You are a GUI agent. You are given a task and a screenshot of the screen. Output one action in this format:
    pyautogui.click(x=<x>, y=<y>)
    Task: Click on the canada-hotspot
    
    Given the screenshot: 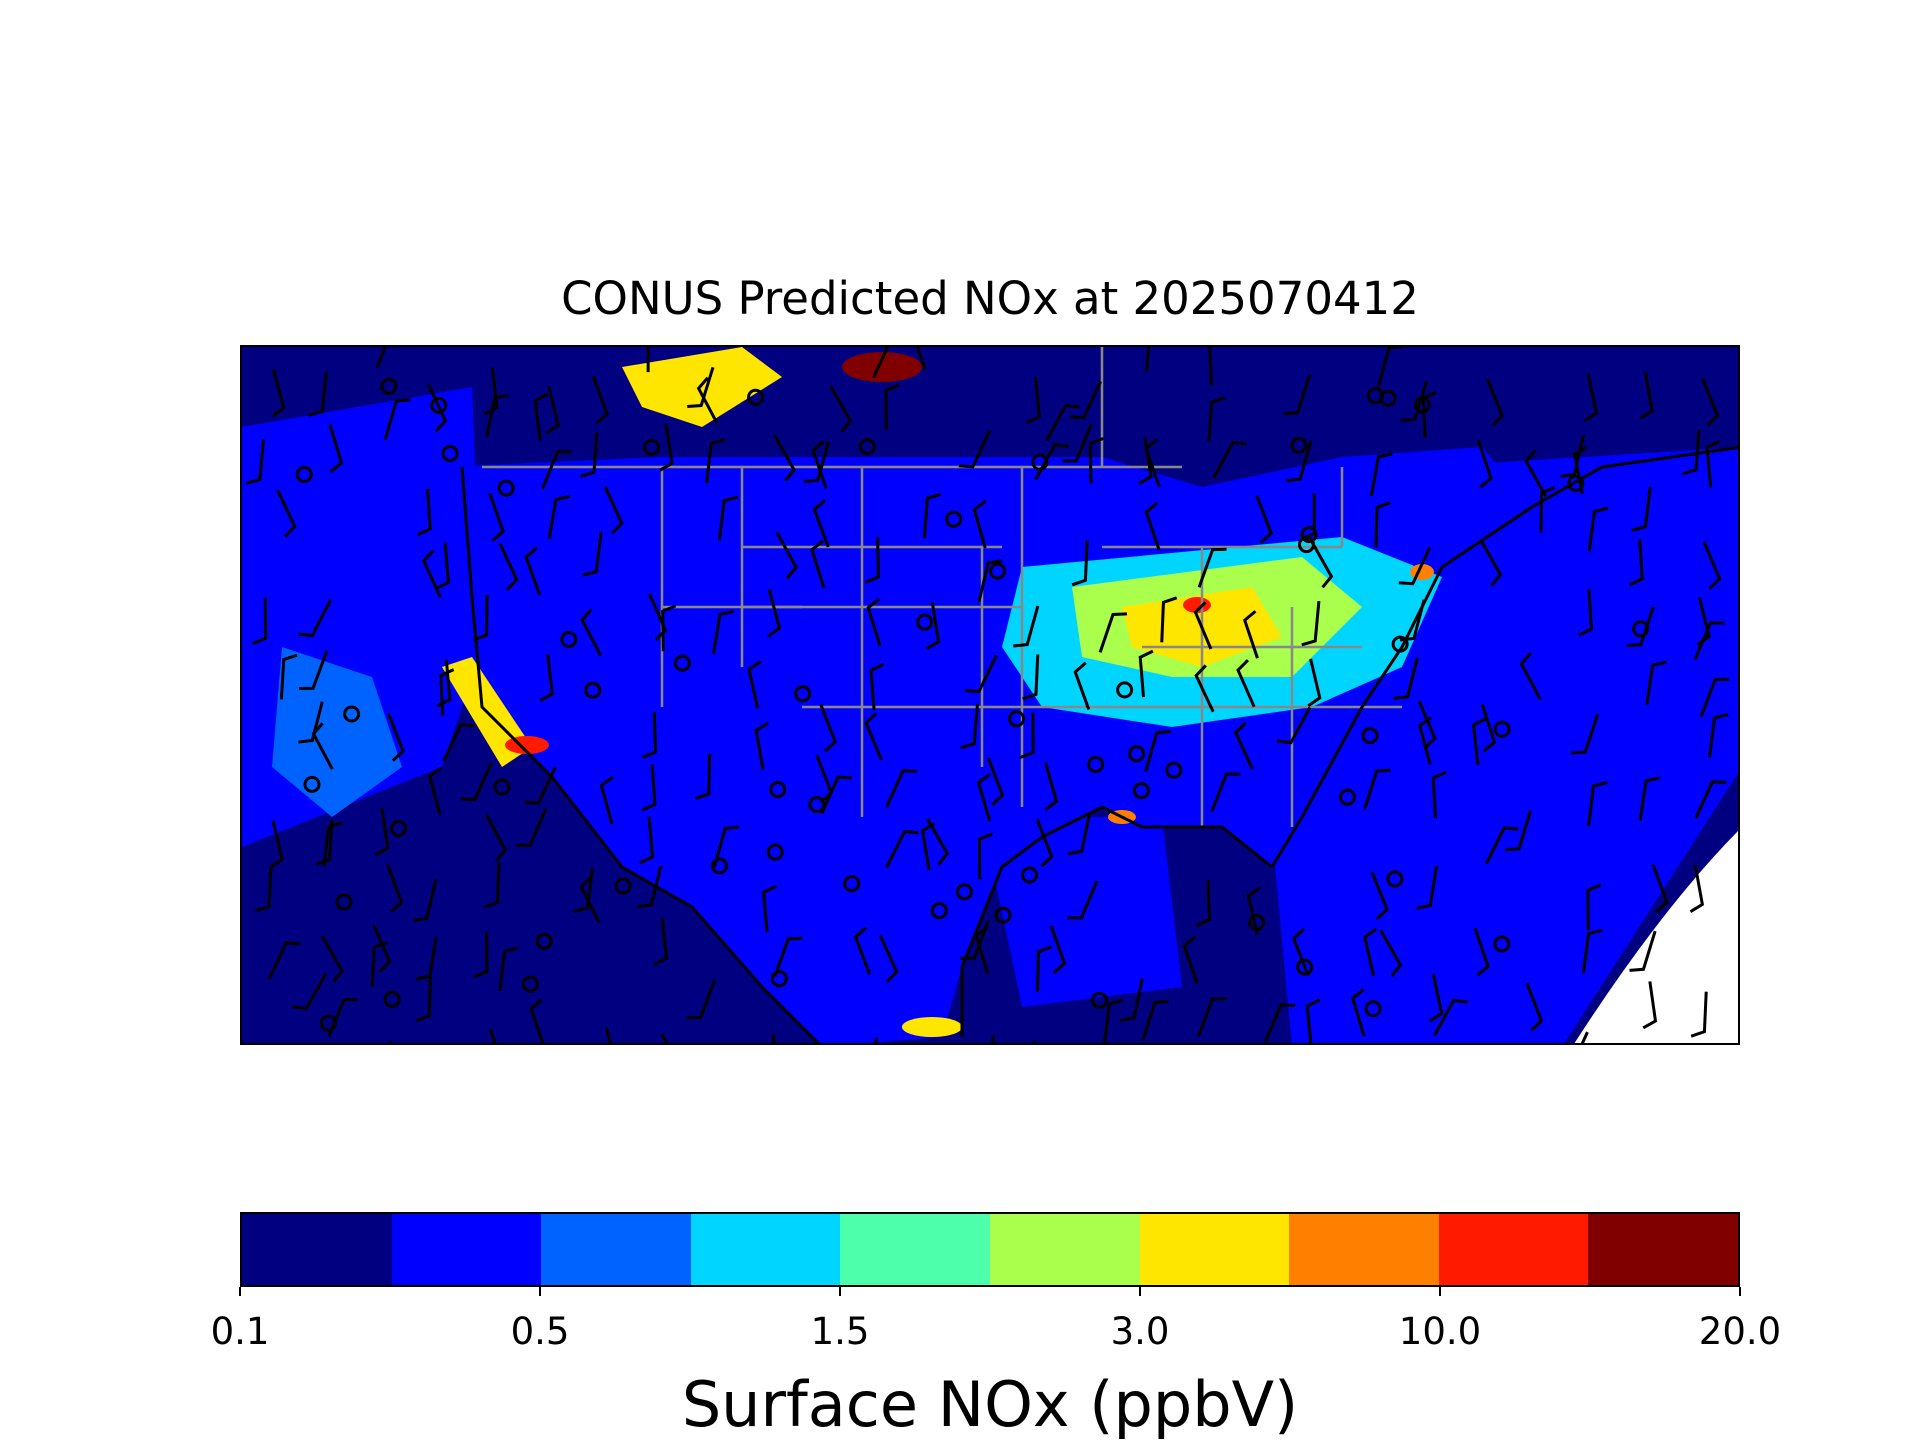 What is the action you would take?
    pyautogui.click(x=882, y=367)
    